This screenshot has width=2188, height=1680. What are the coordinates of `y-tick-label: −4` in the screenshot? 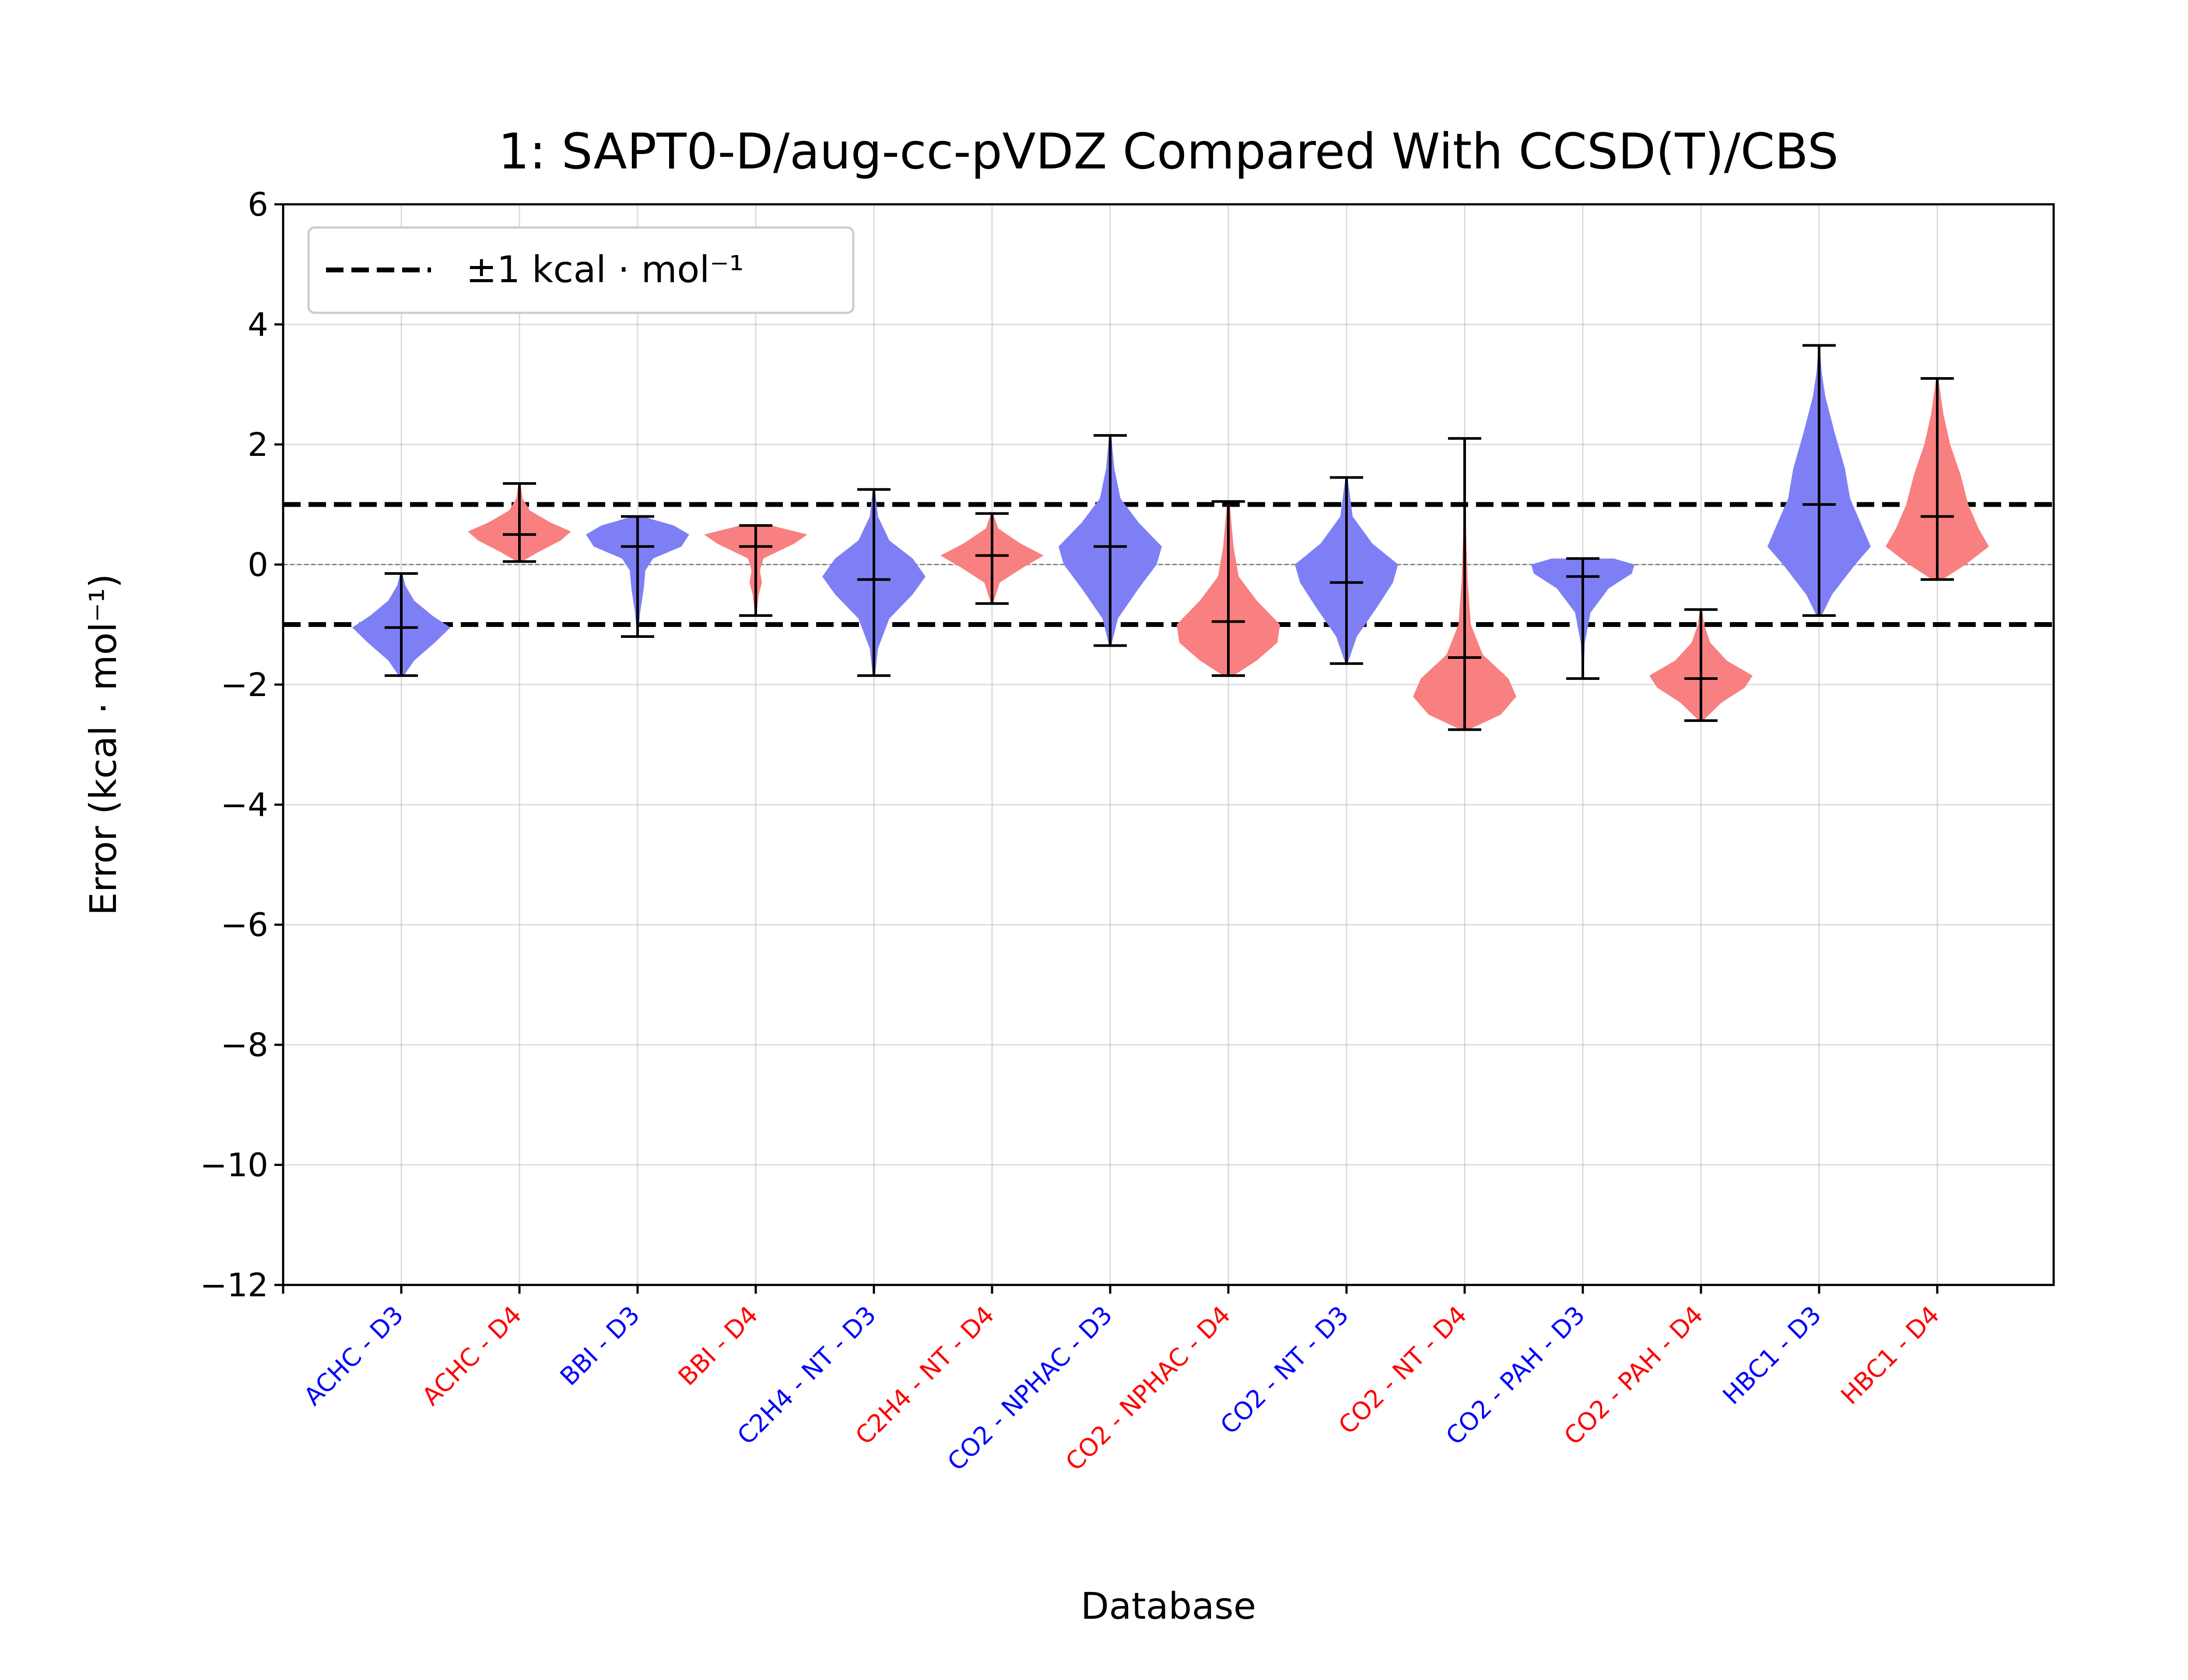 It's located at (244, 805).